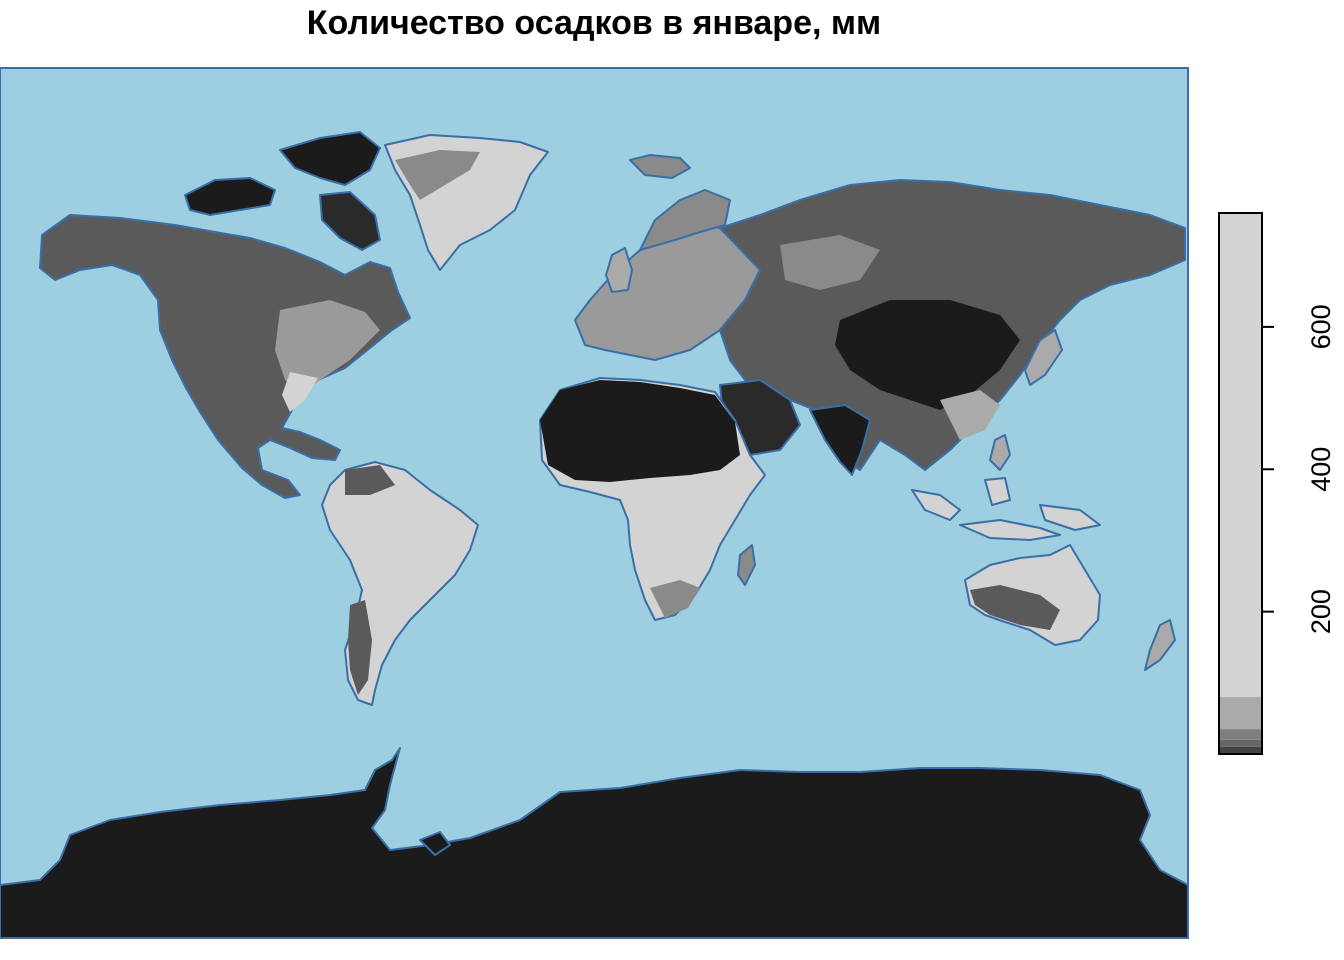 The width and height of the screenshot is (1344, 960). What do you see at coordinates (594, 23) in the screenshot?
I see `map-title: Количество осадков в январе, мм` at bounding box center [594, 23].